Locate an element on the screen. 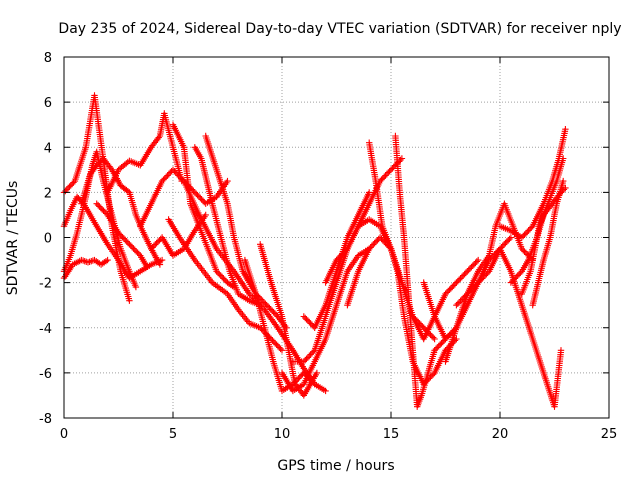  x-tick-label: 20 is located at coordinates (500, 434).